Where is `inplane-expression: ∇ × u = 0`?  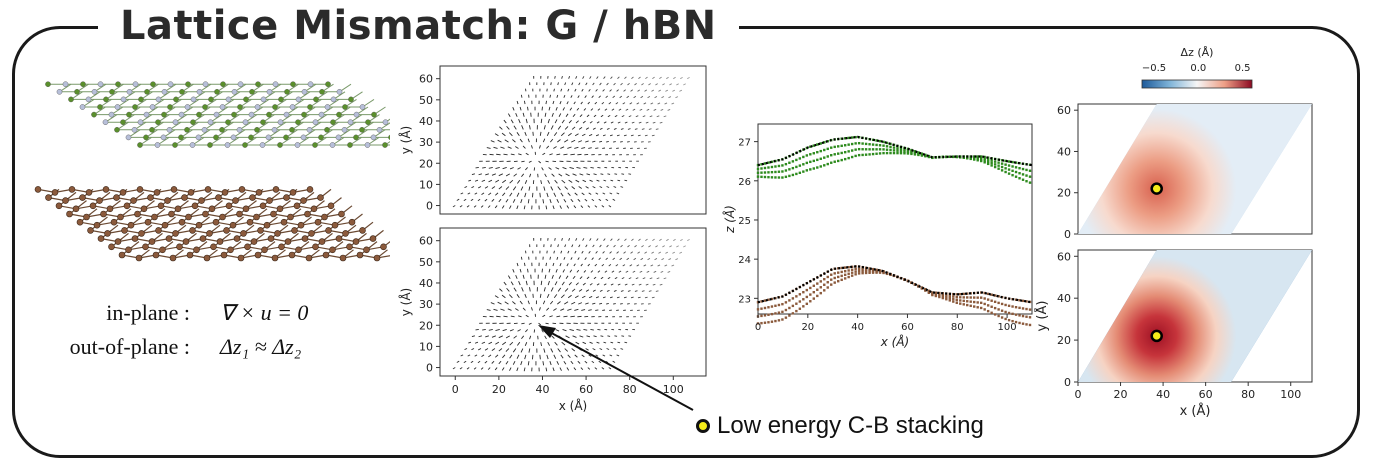 inplane-expression: ∇ × u = 0 is located at coordinates (264, 312).